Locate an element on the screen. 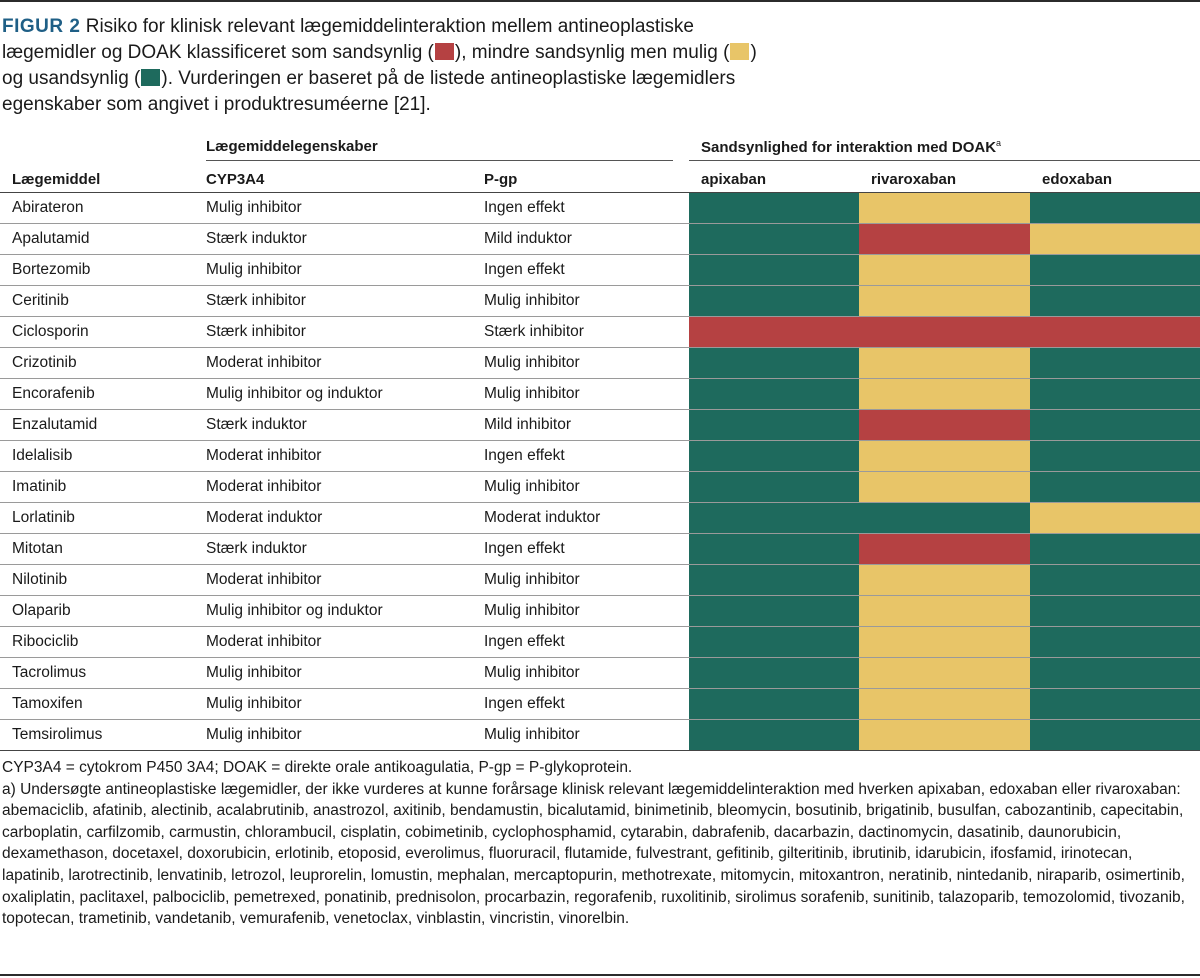 The height and width of the screenshot is (978, 1200). cell-drug: Tacrolimus is located at coordinates (97, 673).